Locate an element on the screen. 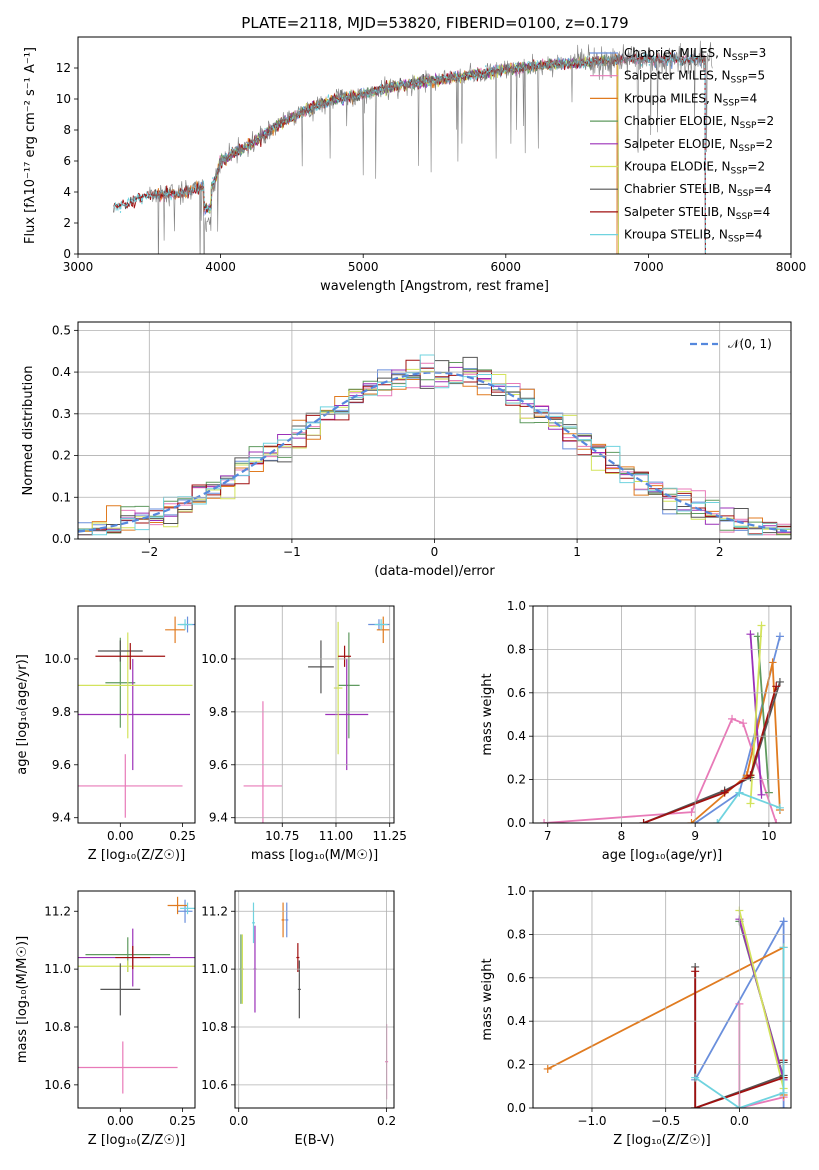 The image size is (819, 1170). y-tick-label: 11.0 is located at coordinates (57, 969).